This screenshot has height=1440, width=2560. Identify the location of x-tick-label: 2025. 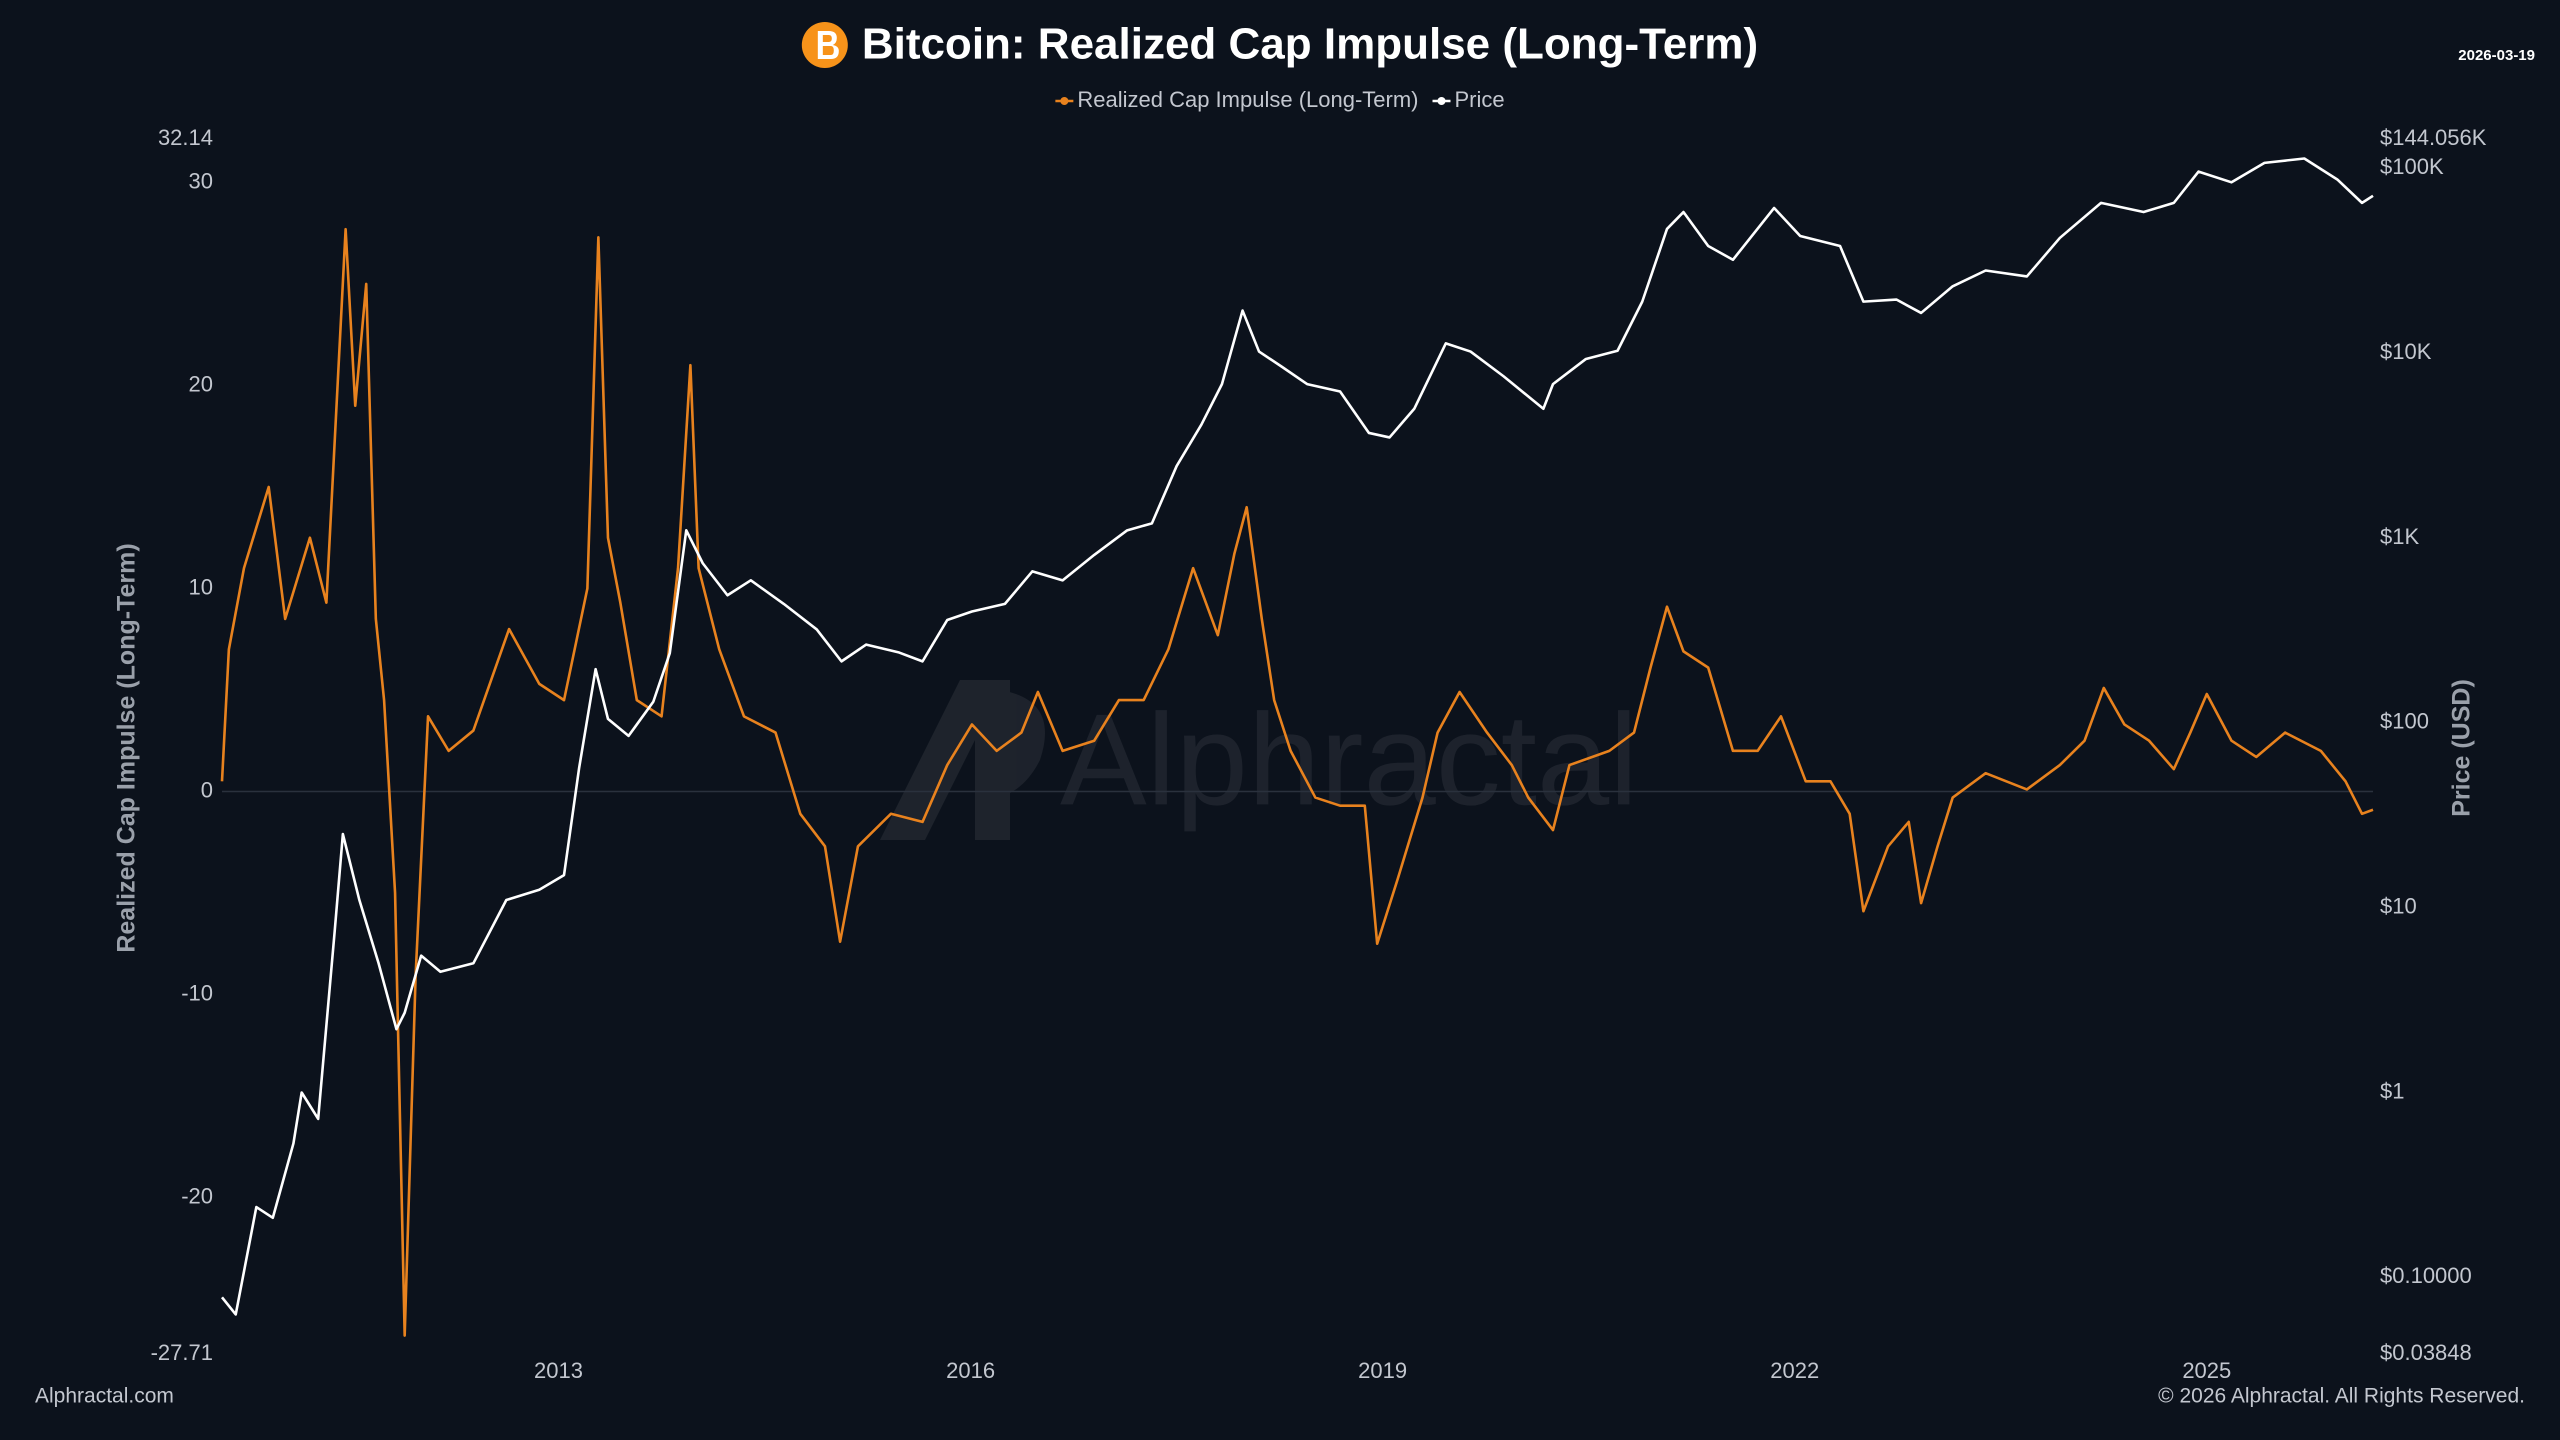
(2206, 1370).